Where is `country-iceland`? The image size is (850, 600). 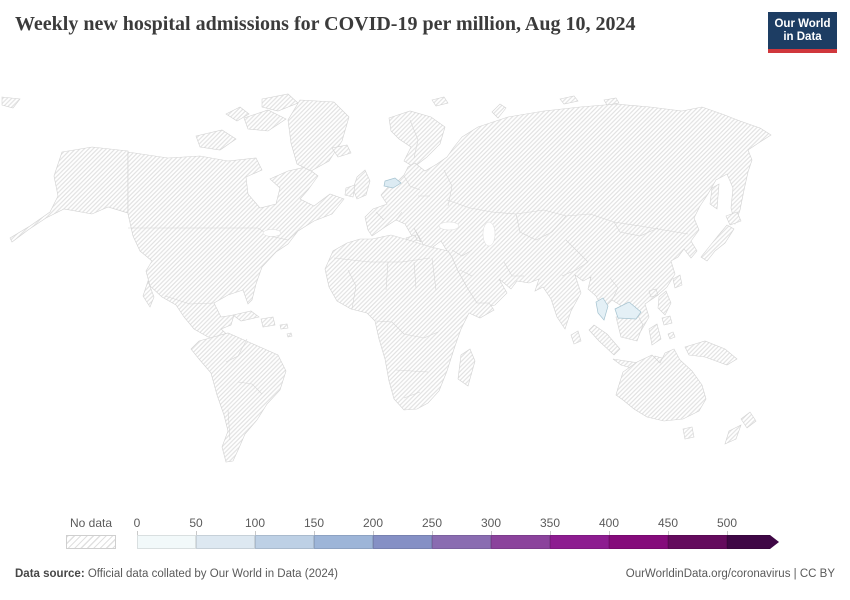
country-iceland is located at coordinates (341, 151).